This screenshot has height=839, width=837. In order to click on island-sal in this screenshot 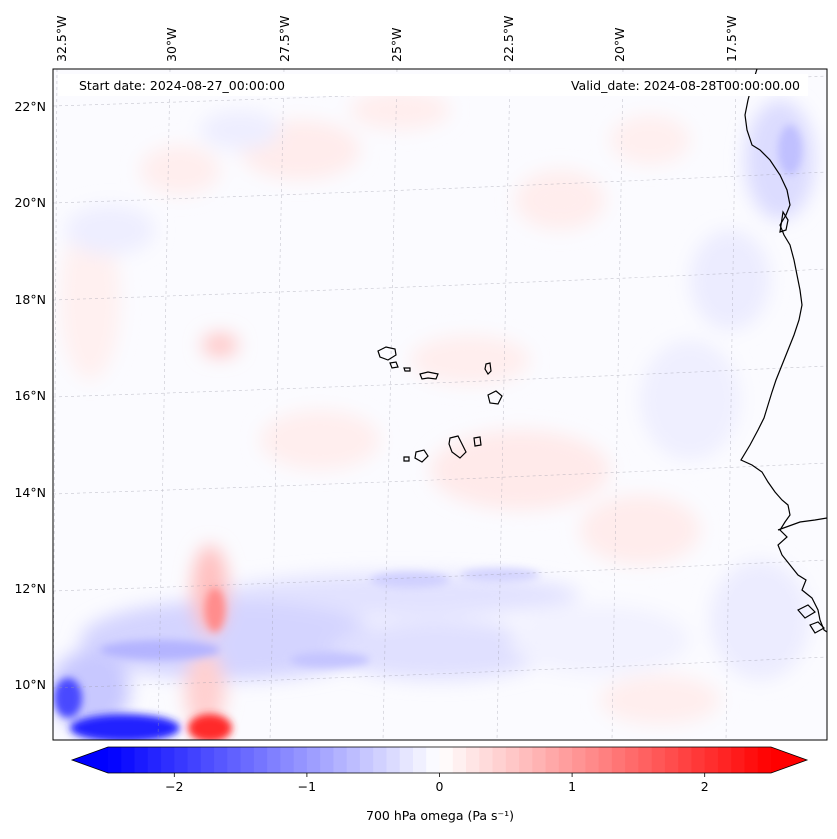, I will do `click(488, 368)`.